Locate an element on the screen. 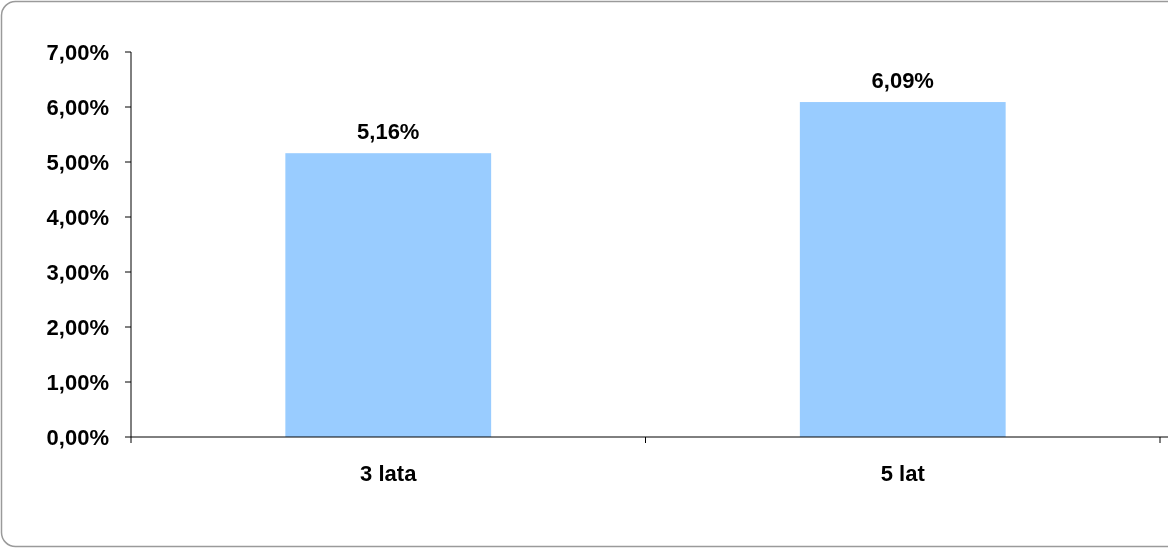 This screenshot has width=1168, height=548. y-tick-label: 3,00% is located at coordinates (77, 272).